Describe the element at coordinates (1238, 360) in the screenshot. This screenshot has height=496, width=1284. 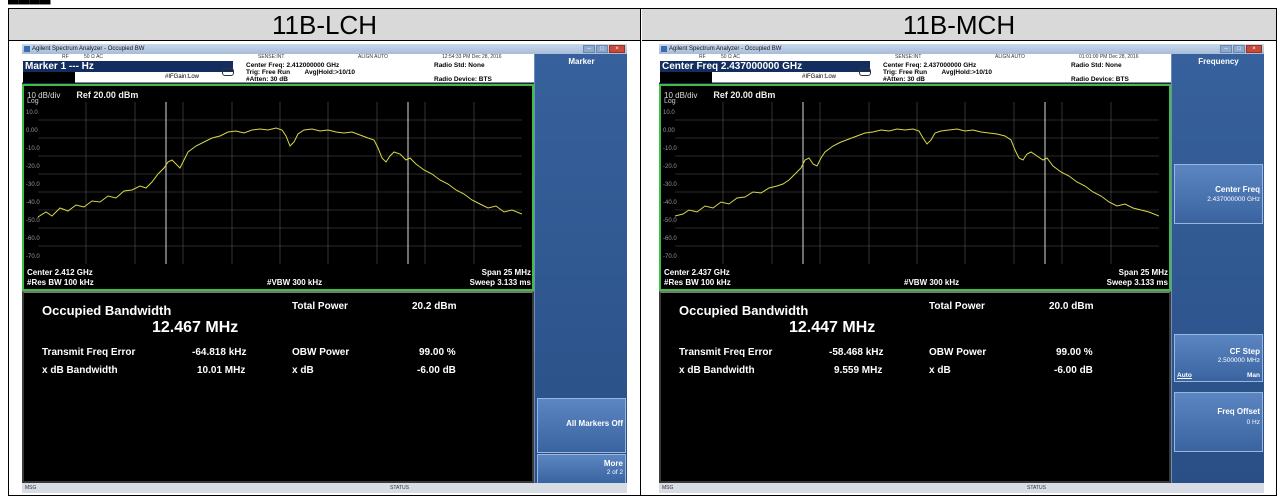
I see `softkey-value: 2.500000 MHz` at that location.